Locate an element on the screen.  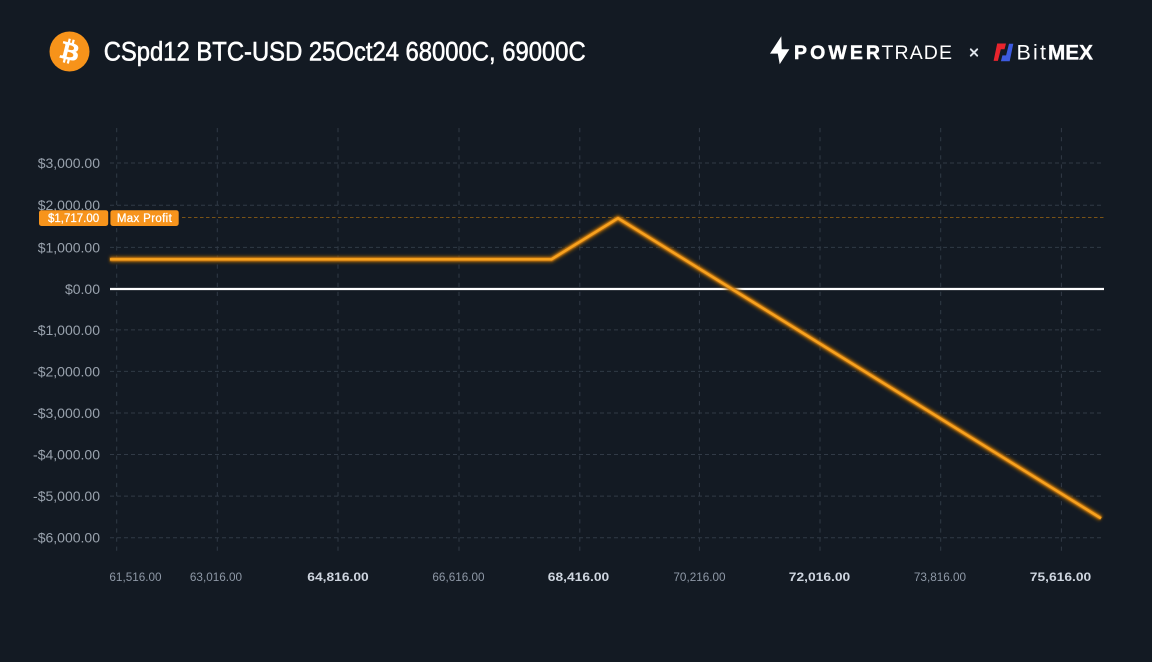
svg-text: -$2,000.00 is located at coordinates (66, 371).